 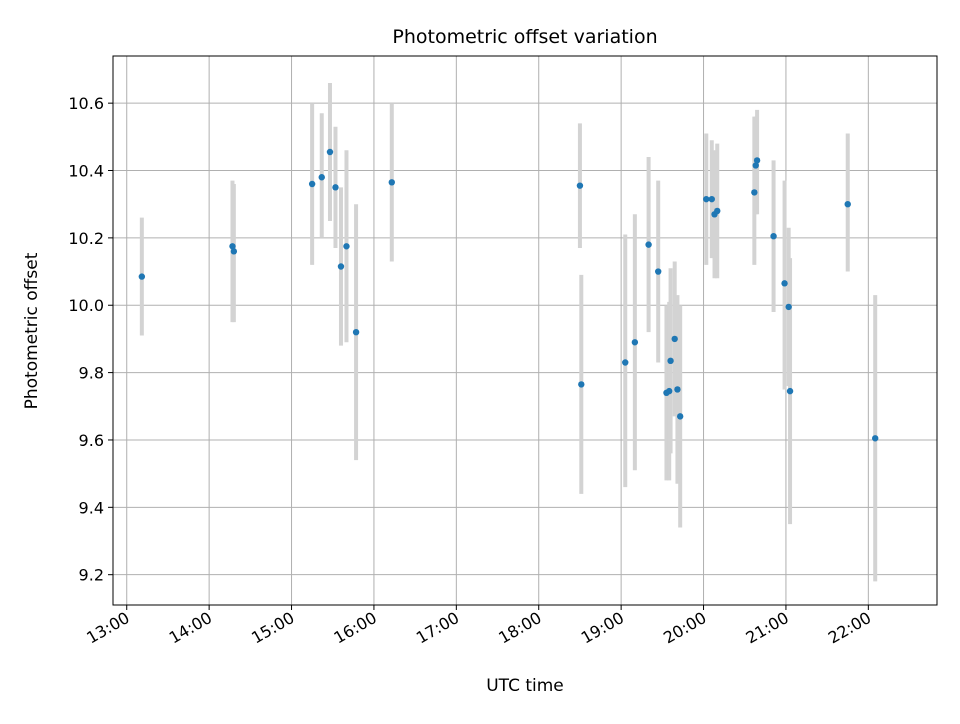 What do you see at coordinates (91, 507) in the screenshot?
I see `y-tick-label: 9.4` at bounding box center [91, 507].